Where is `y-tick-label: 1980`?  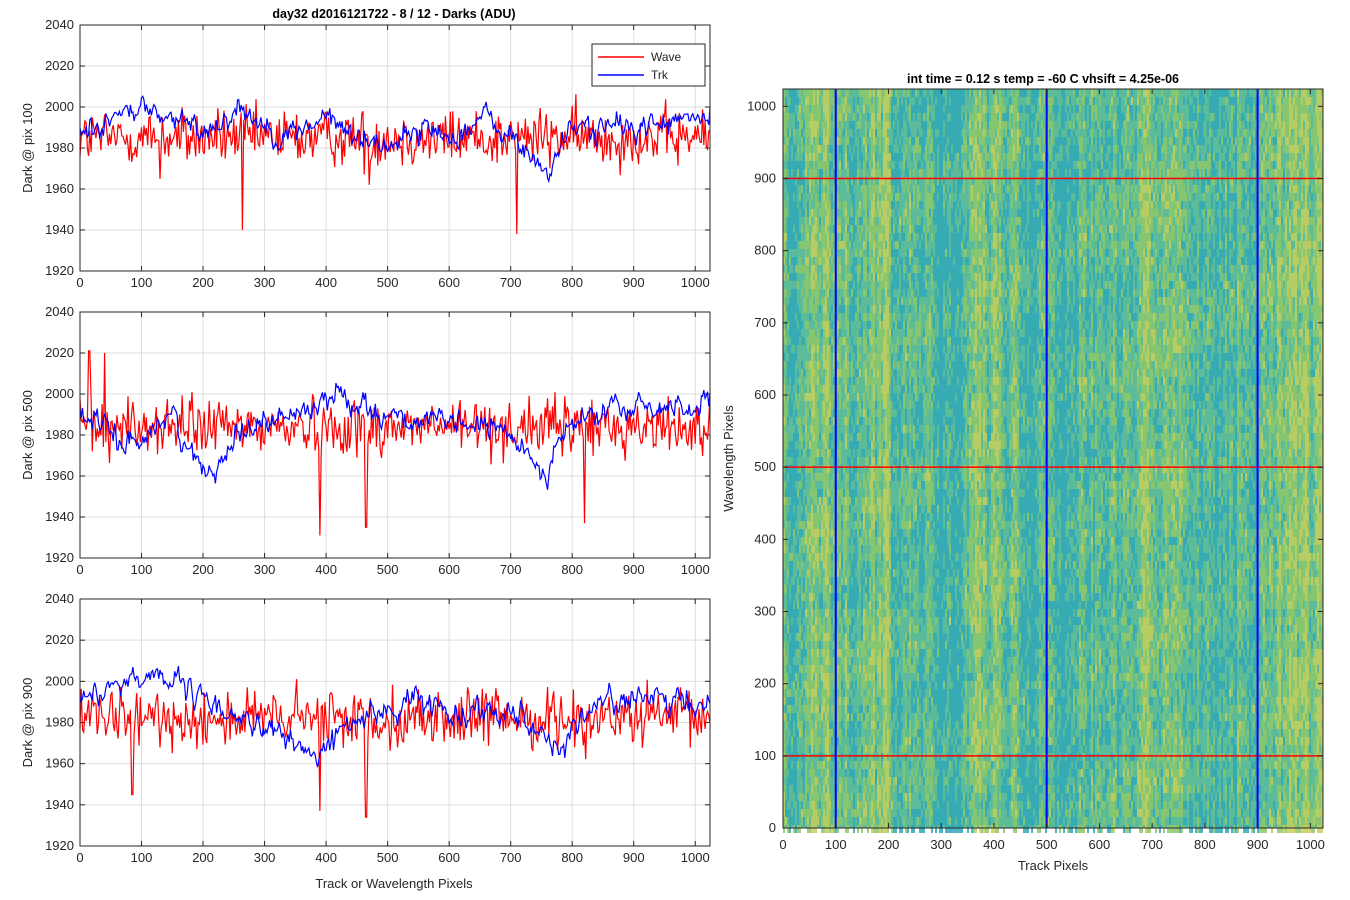
y-tick-label: 1980 is located at coordinates (59, 147).